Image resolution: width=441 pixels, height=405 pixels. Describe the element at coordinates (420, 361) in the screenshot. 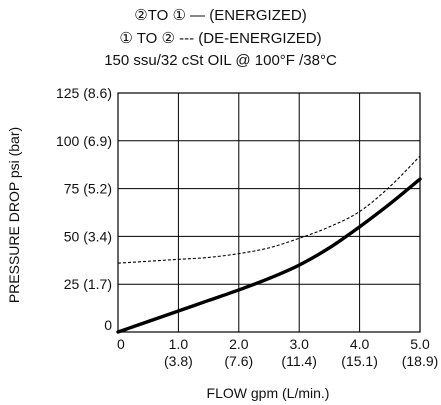

I see `x-tick-sublabel: (18.9)` at that location.